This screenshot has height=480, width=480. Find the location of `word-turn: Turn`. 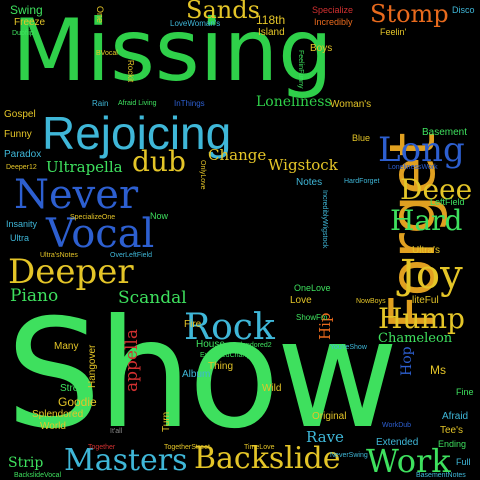

word-turn: Turn is located at coordinates (166, 421).